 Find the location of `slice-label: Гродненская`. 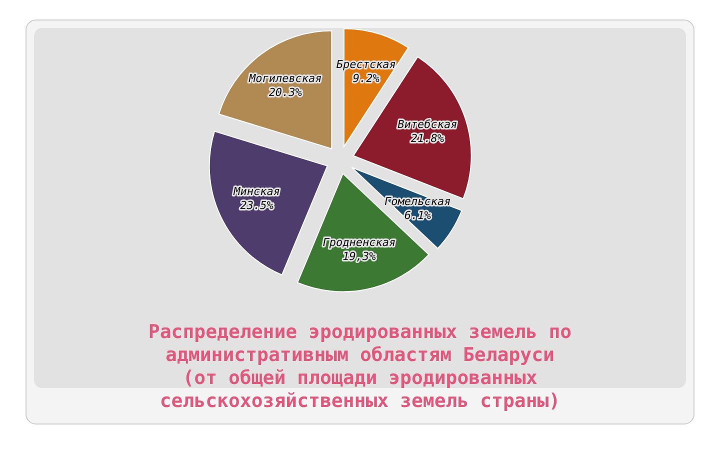

slice-label: Гродненская is located at coordinates (359, 242).